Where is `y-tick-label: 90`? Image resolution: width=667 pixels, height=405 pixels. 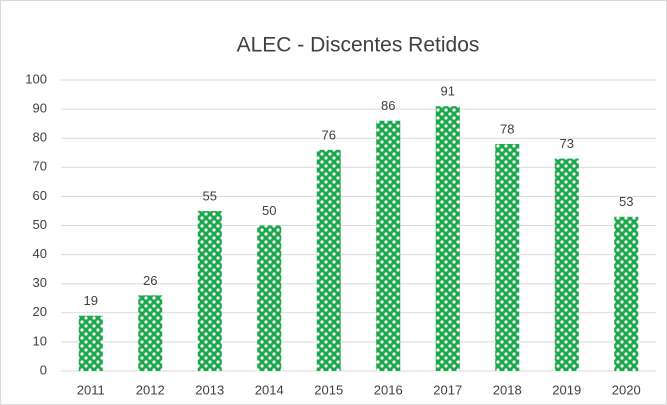
y-tick-label: 90 is located at coordinates (40, 108).